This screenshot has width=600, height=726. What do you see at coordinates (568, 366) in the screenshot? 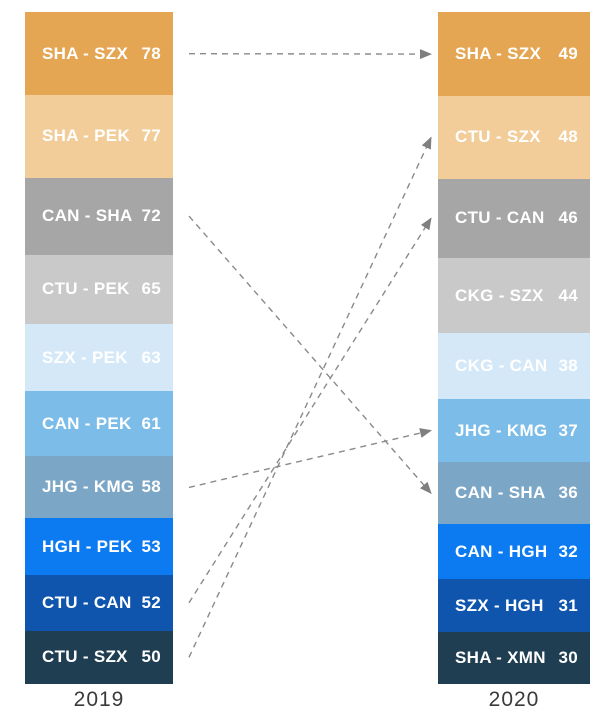
I see `route-value: 38` at bounding box center [568, 366].